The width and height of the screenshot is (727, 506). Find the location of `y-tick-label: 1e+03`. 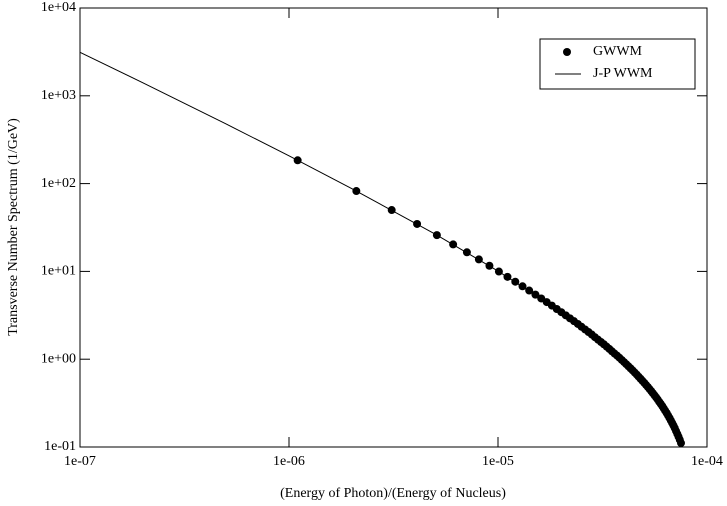

y-tick-label: 1e+03 is located at coordinates (58, 95).